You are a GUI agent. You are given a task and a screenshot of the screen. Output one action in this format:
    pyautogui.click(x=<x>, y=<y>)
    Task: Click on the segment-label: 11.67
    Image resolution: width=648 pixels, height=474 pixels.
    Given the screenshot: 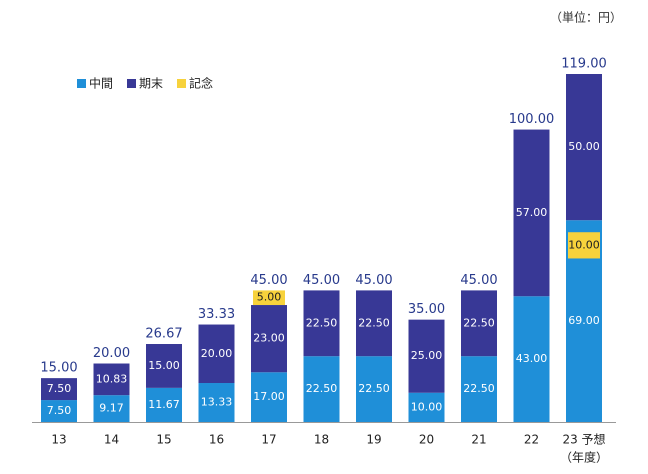 What is the action you would take?
    pyautogui.click(x=164, y=404)
    